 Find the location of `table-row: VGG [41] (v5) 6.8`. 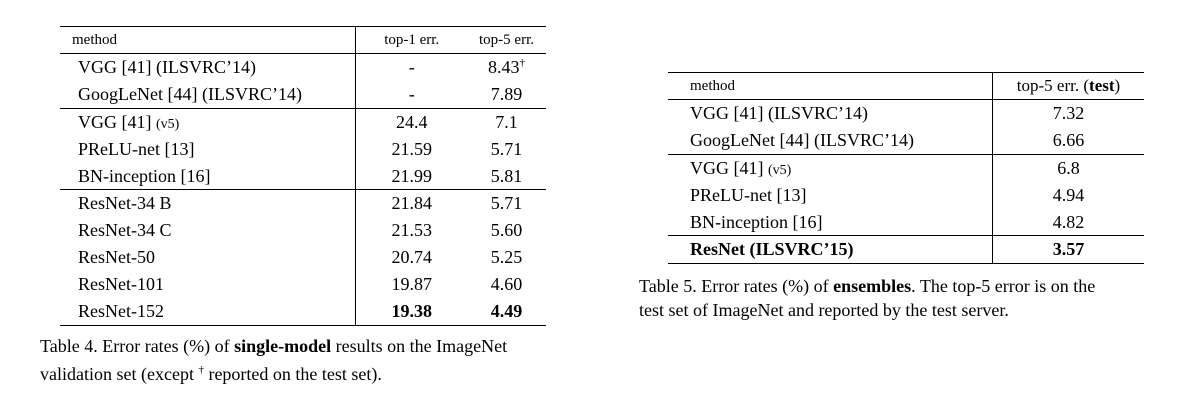

table-row: VGG [41] (v5) 6.8 is located at coordinates (906, 167).